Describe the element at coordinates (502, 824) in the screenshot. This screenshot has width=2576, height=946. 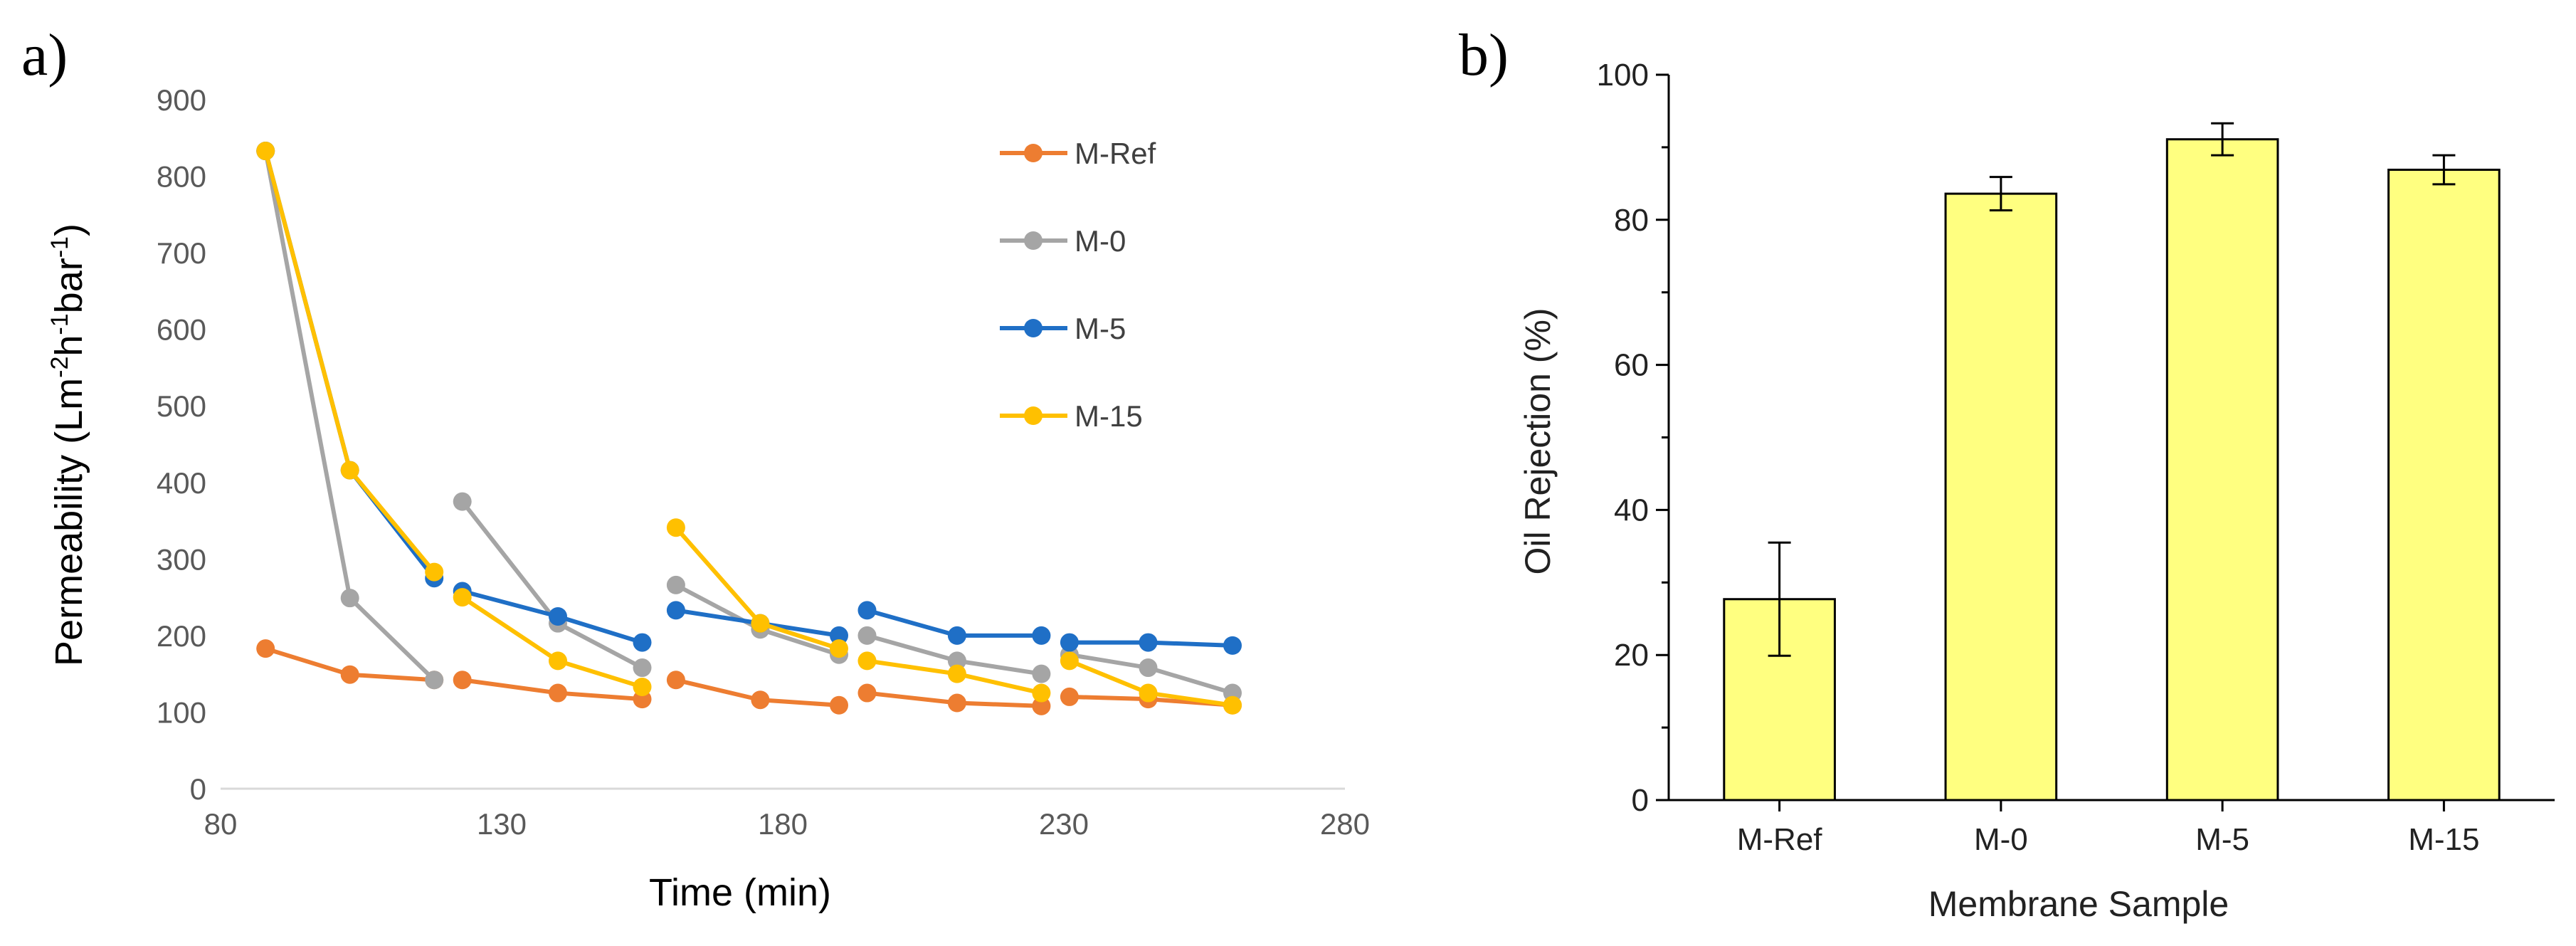
I see `line-chart-x-tick-1: 130` at that location.